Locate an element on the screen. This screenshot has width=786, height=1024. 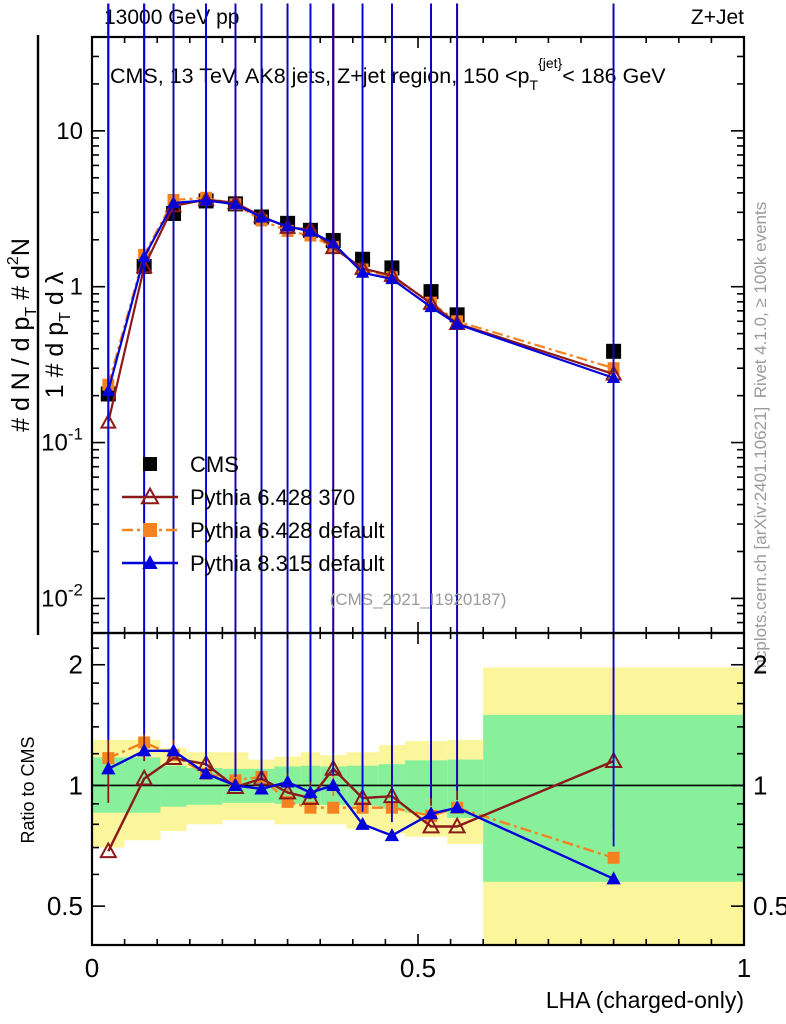
ratio-tick-label-right: 0.5 is located at coordinates (769, 906).